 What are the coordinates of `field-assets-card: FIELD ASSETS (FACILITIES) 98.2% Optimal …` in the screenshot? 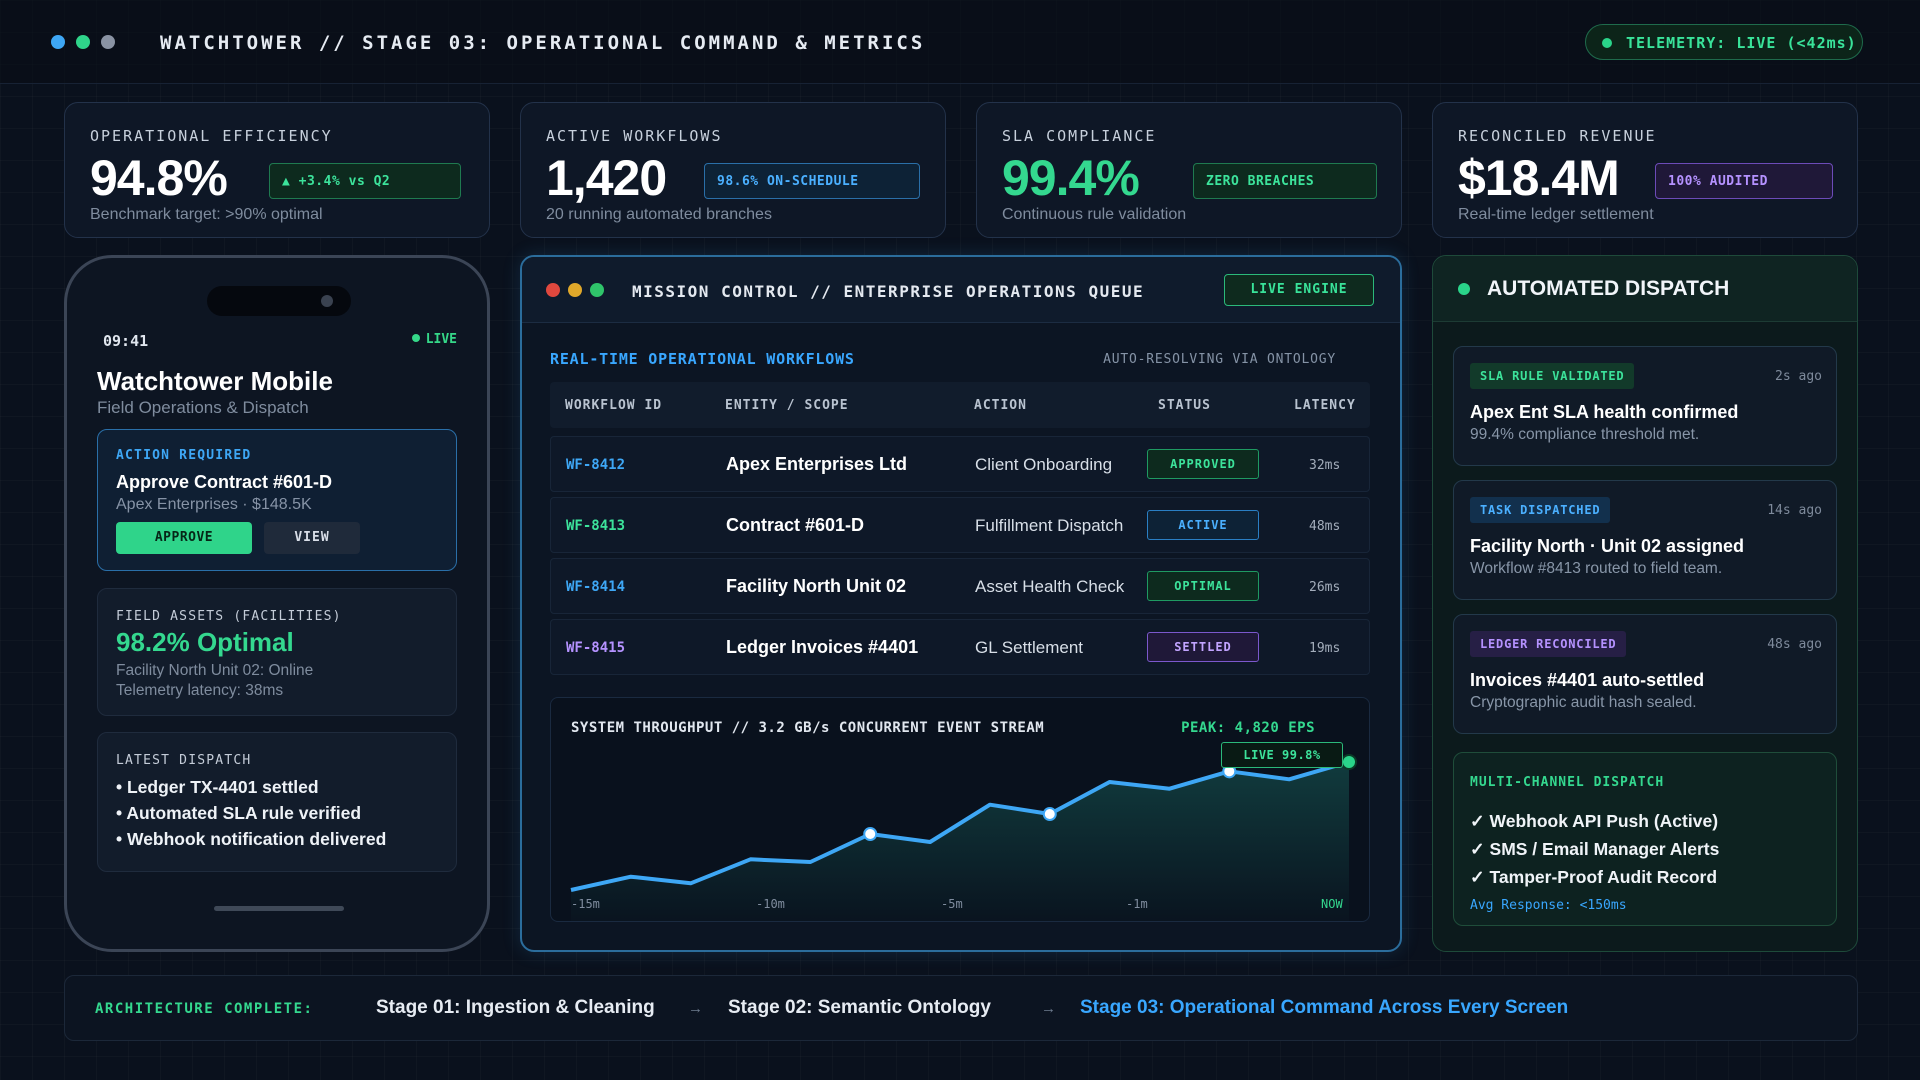 It's located at (277, 652).